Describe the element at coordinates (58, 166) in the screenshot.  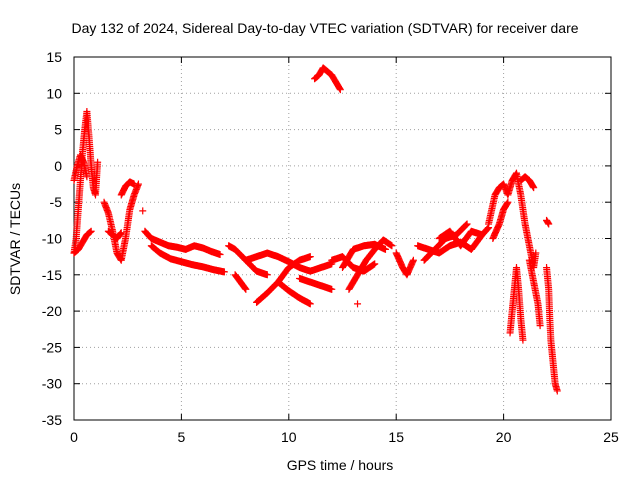
I see `y-tick-label: 0` at that location.